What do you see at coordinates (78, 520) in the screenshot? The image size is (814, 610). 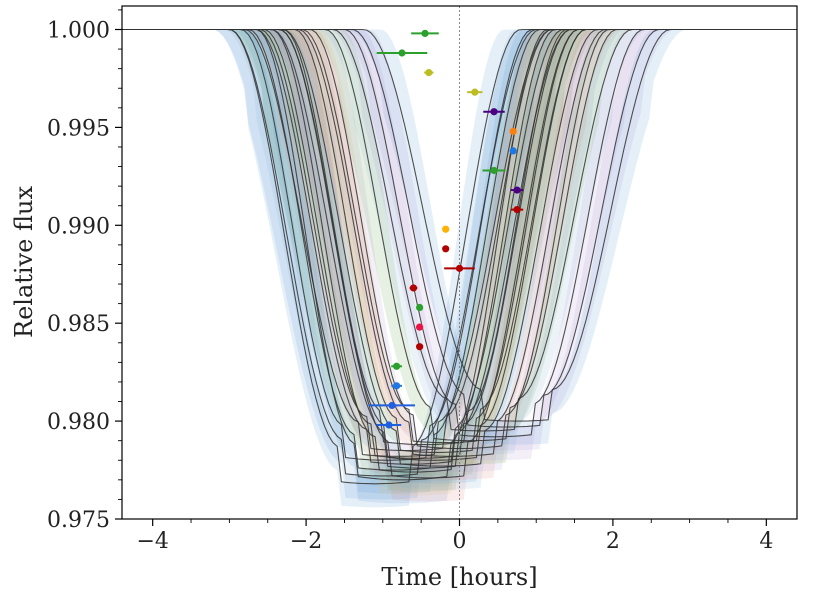 I see `y-tick-label-0: 0.975` at bounding box center [78, 520].